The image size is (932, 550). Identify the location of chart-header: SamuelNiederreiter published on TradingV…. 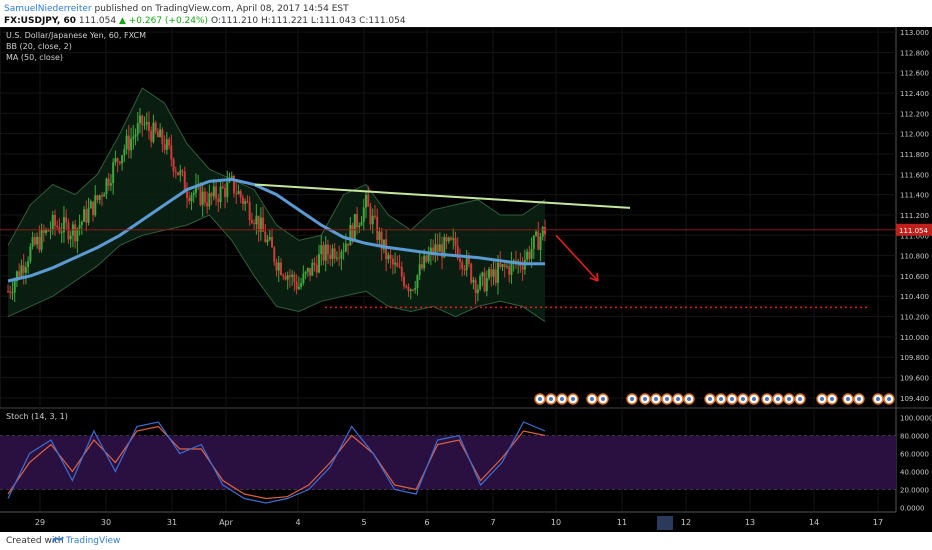
(466, 13).